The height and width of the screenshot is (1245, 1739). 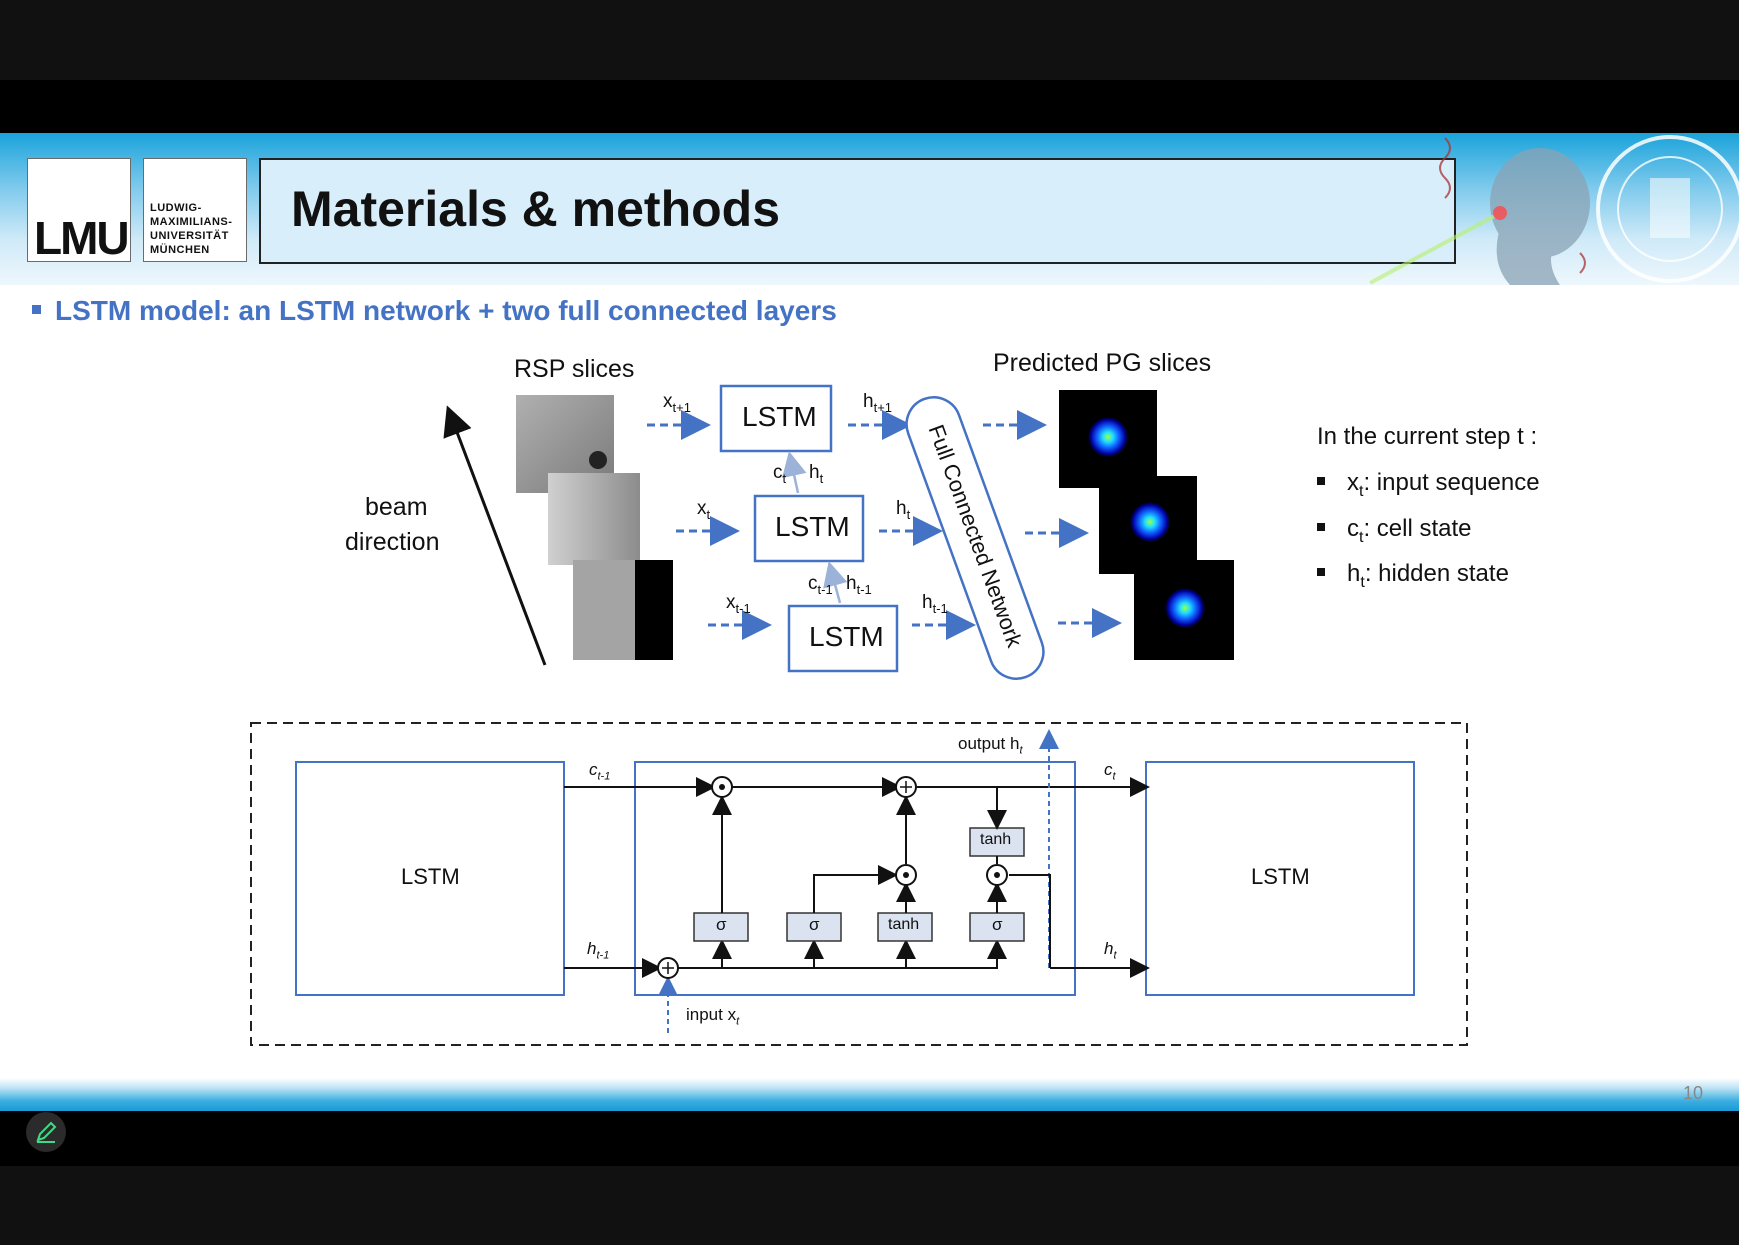 I want to click on cell-output-label: output ht, so click(x=990, y=745).